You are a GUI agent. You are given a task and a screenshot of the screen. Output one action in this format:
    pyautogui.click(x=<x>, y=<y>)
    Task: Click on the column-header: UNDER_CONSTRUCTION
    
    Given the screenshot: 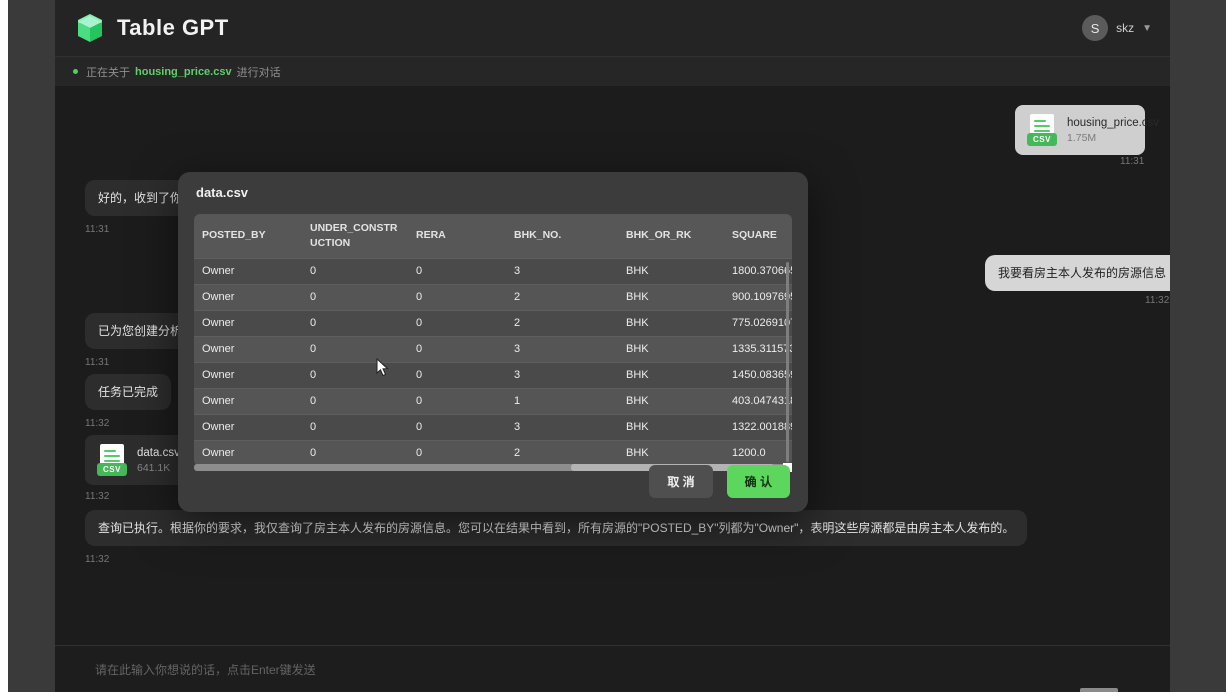 What is the action you would take?
    pyautogui.click(x=355, y=236)
    